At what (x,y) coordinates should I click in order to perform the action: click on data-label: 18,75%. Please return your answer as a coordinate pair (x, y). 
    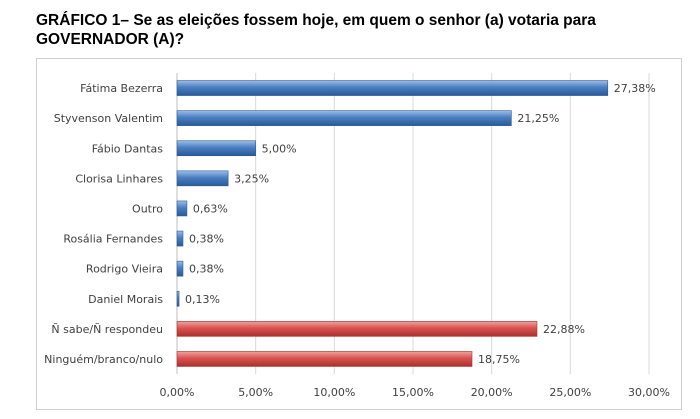
    Looking at the image, I should click on (499, 359).